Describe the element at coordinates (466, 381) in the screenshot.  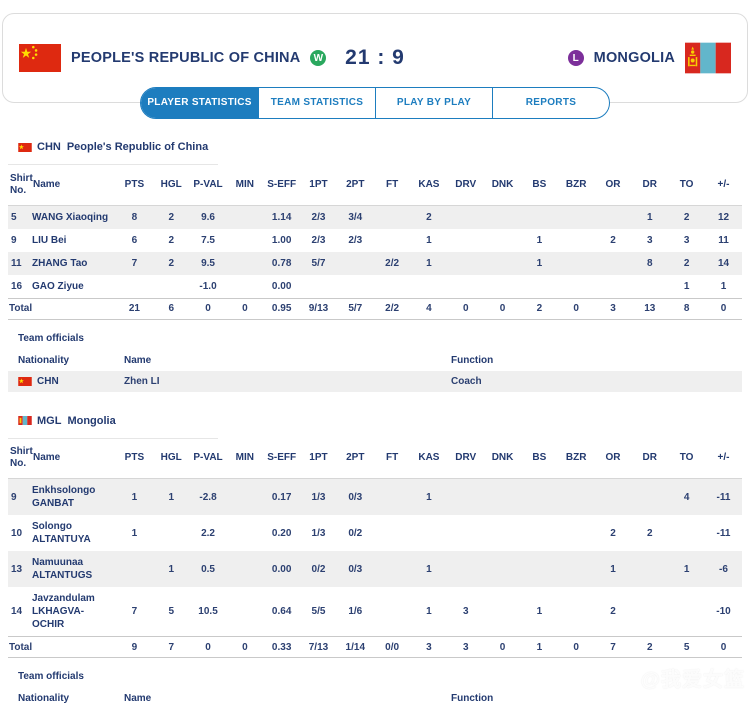
I see `official-function: Coach` at that location.